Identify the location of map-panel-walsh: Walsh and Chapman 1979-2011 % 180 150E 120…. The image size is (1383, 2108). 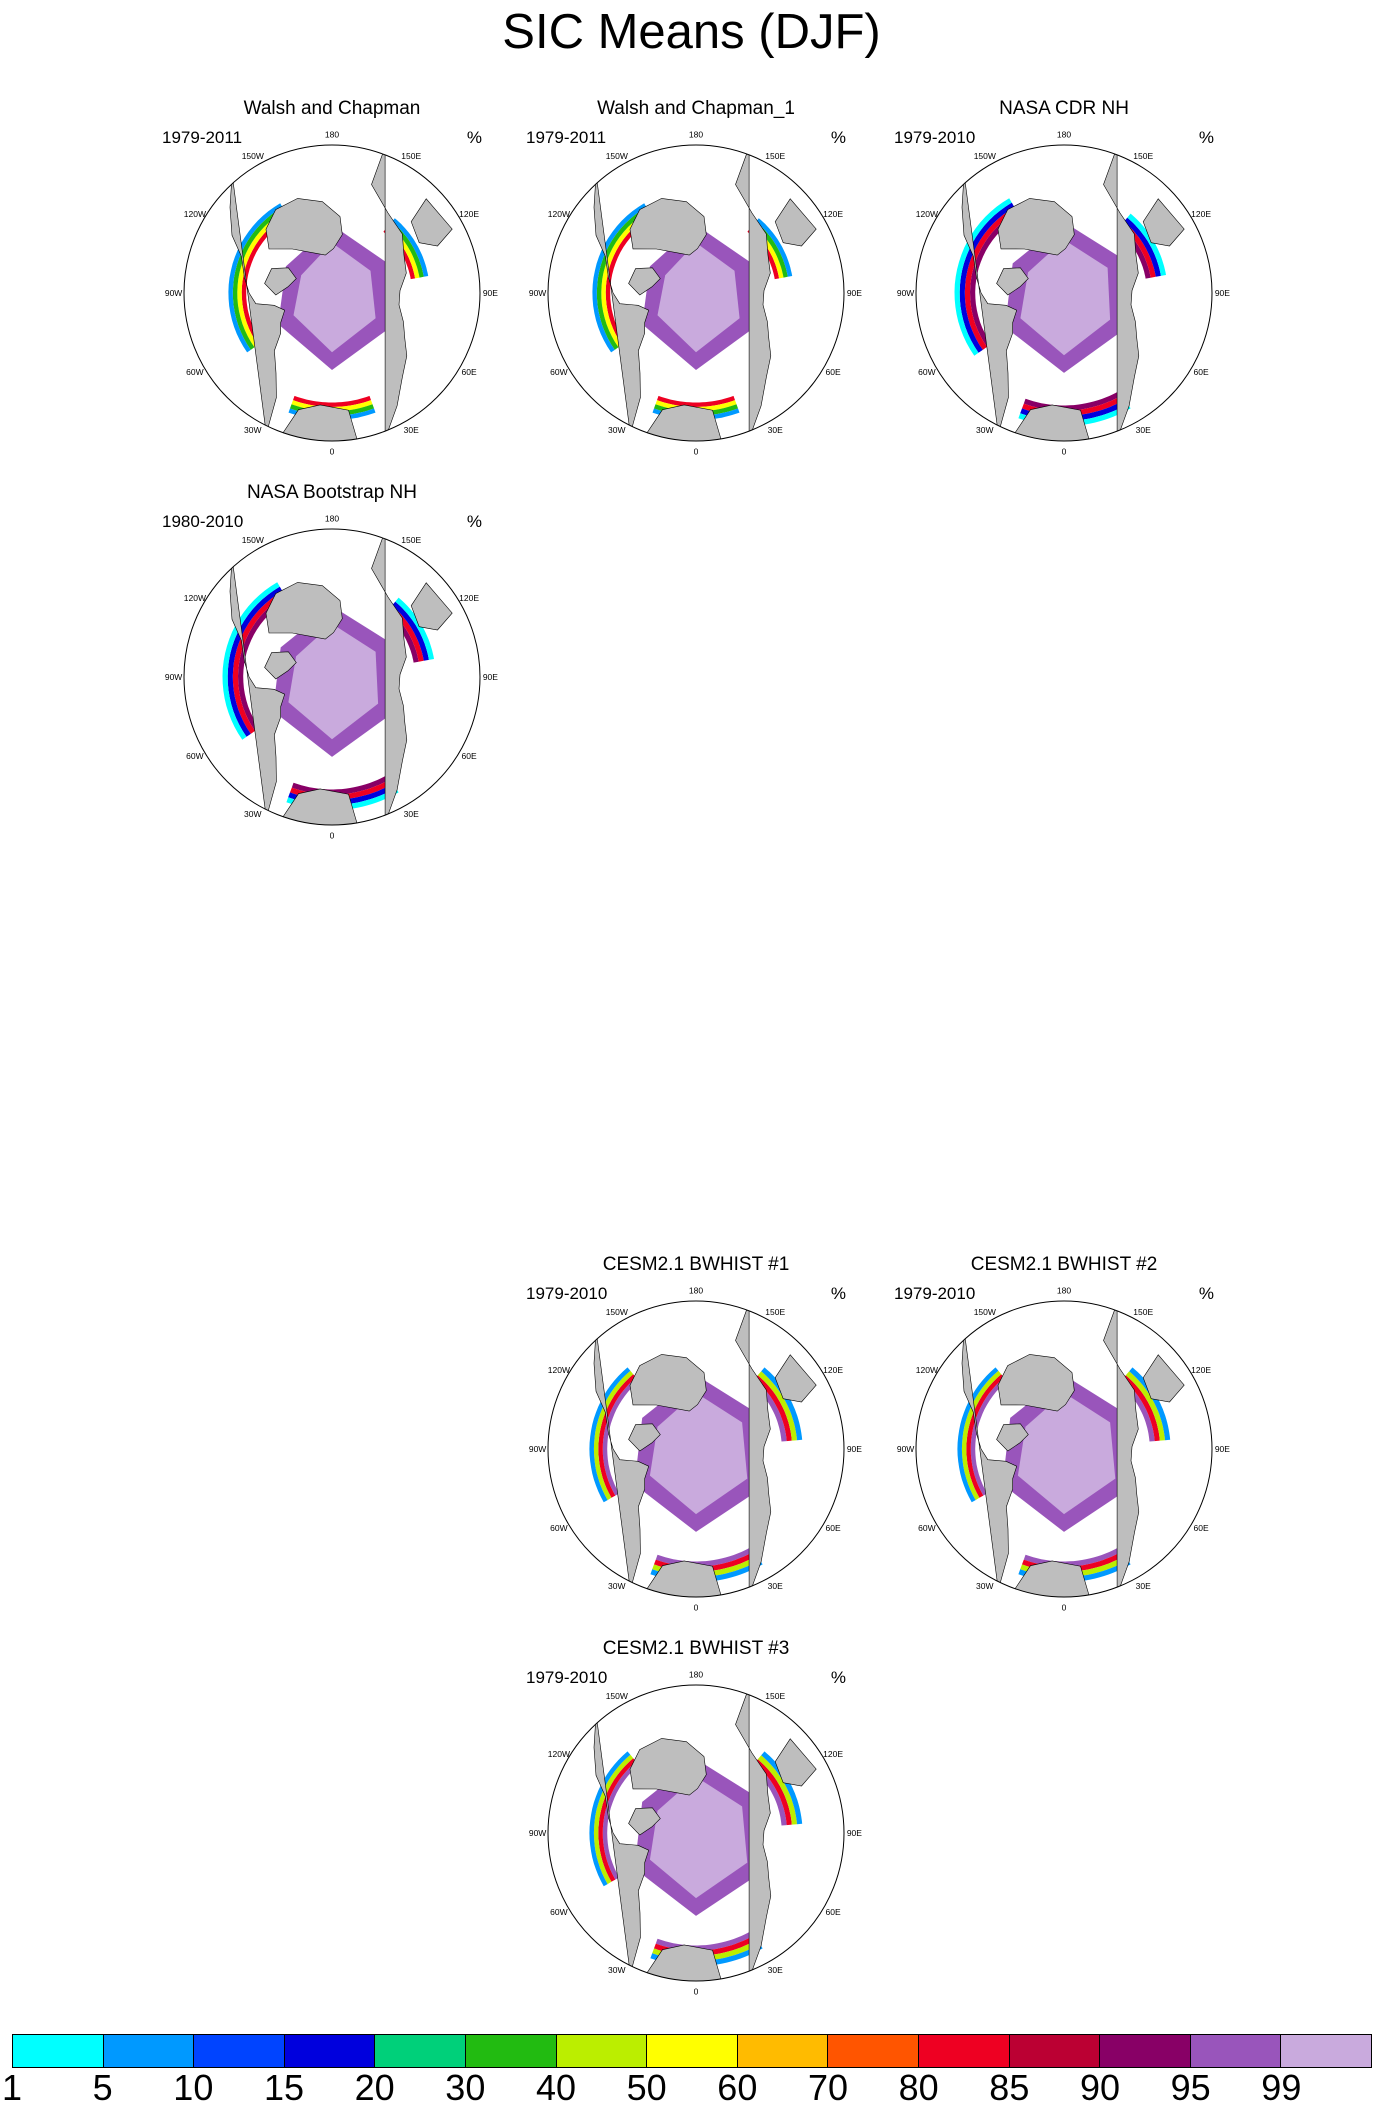
(332, 278).